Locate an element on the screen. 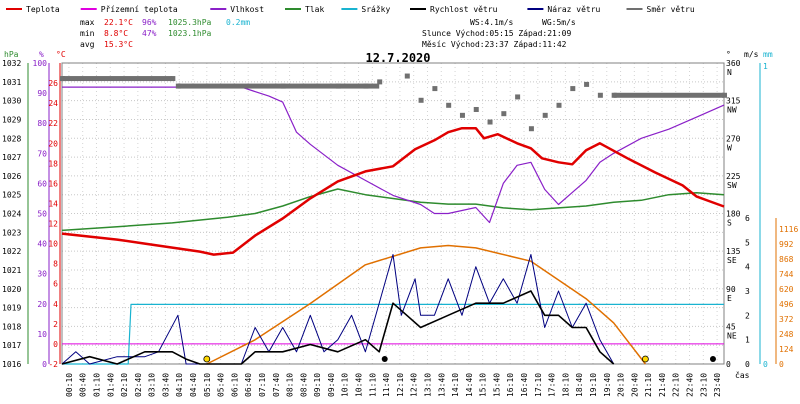 The height and width of the screenshot is (404, 800). tick-label-humidity: 50 is located at coordinates (42, 214).